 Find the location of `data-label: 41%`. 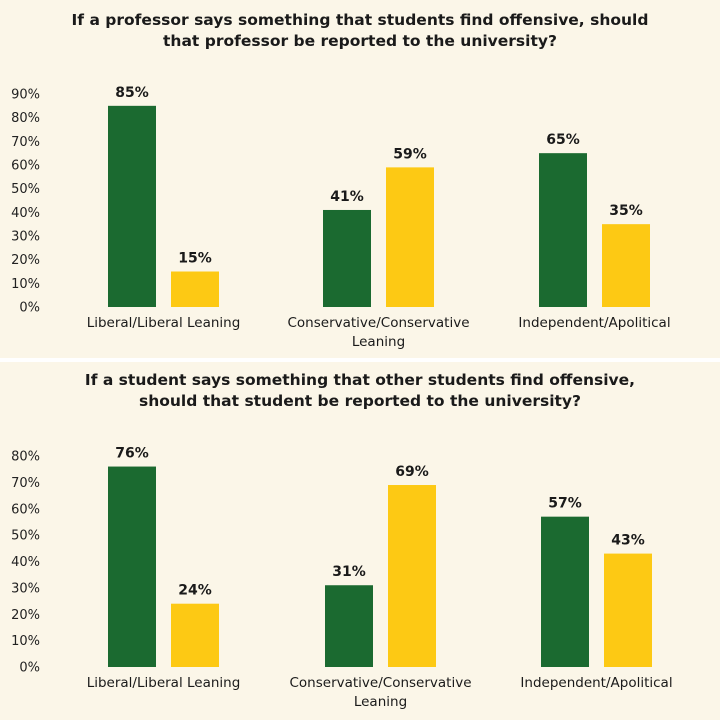

data-label: 41% is located at coordinates (347, 197).